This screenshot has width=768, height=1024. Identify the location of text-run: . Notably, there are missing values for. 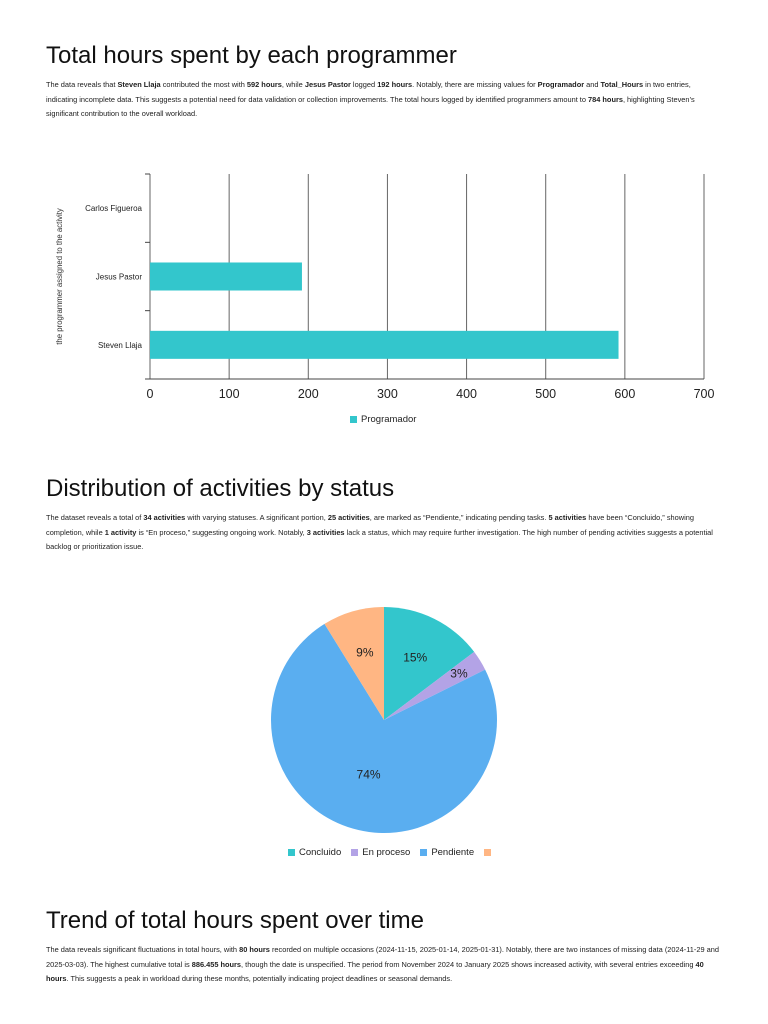
(475, 84).